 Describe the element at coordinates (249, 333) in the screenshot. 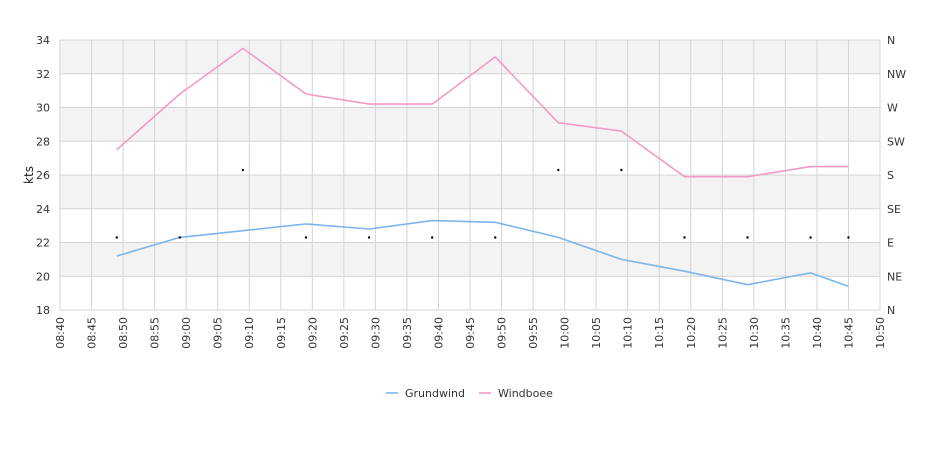

I see `x-tick-label: 09:10` at that location.